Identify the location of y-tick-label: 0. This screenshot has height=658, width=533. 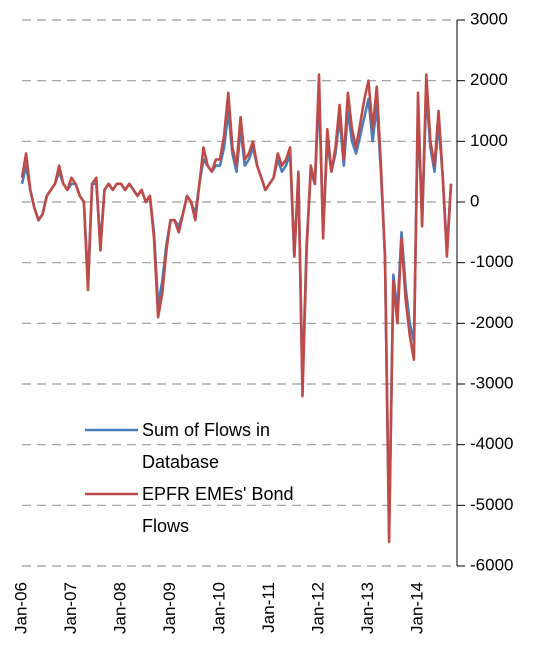
(474, 200).